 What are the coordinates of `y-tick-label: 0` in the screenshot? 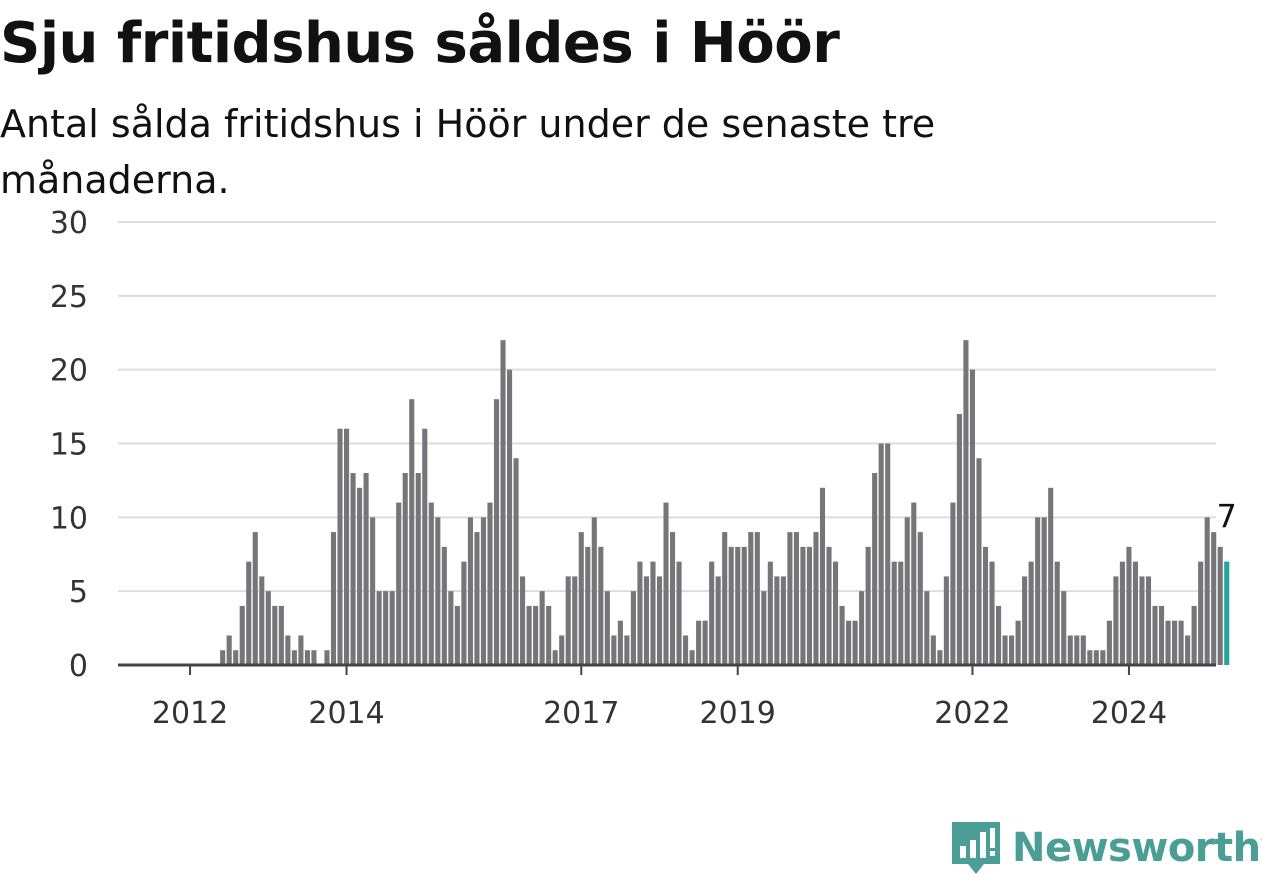 It's located at (78, 666).